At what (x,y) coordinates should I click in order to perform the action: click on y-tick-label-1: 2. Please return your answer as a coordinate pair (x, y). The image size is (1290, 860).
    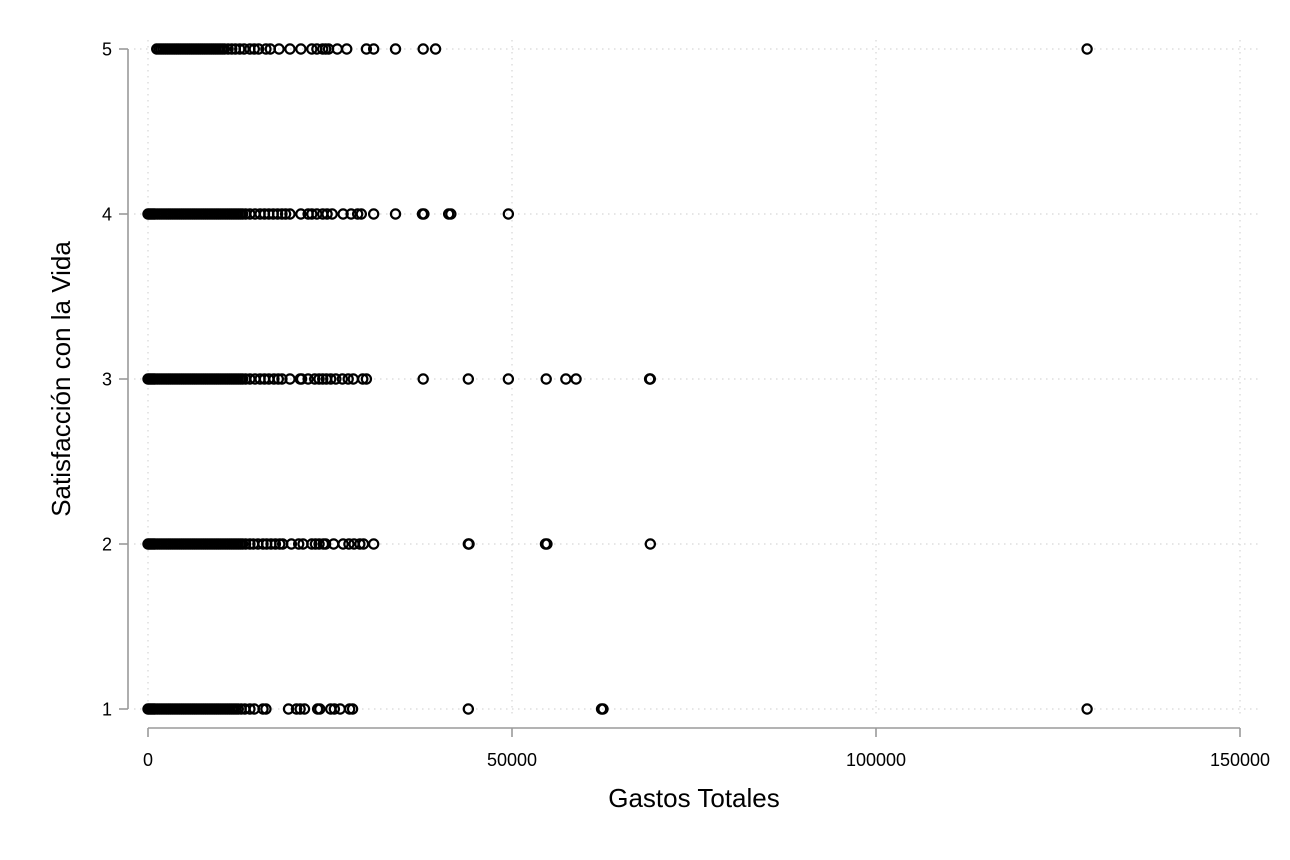
    Looking at the image, I should click on (107, 545).